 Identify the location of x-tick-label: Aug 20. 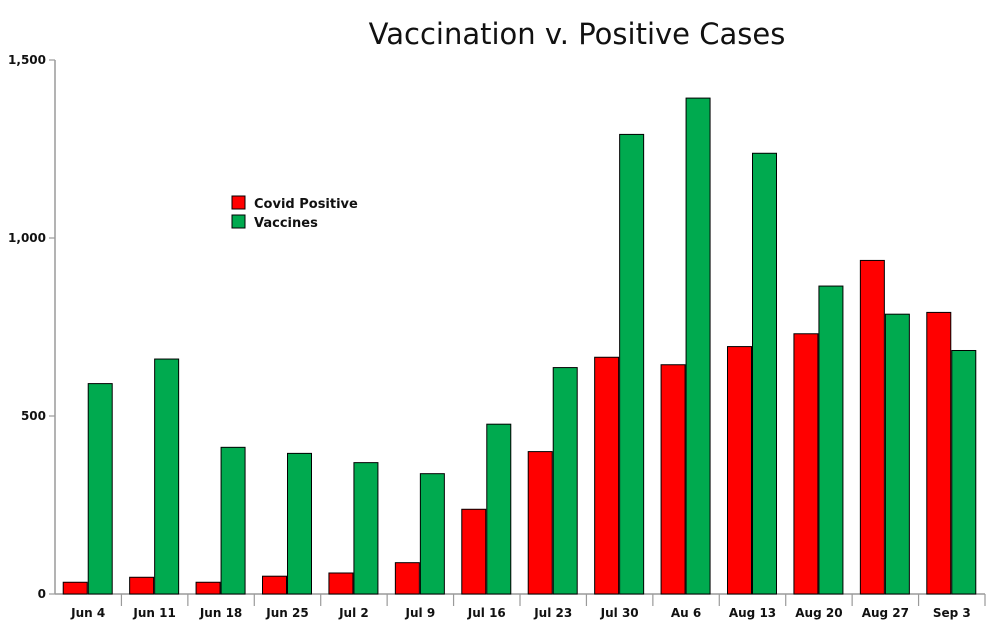
(818, 613).